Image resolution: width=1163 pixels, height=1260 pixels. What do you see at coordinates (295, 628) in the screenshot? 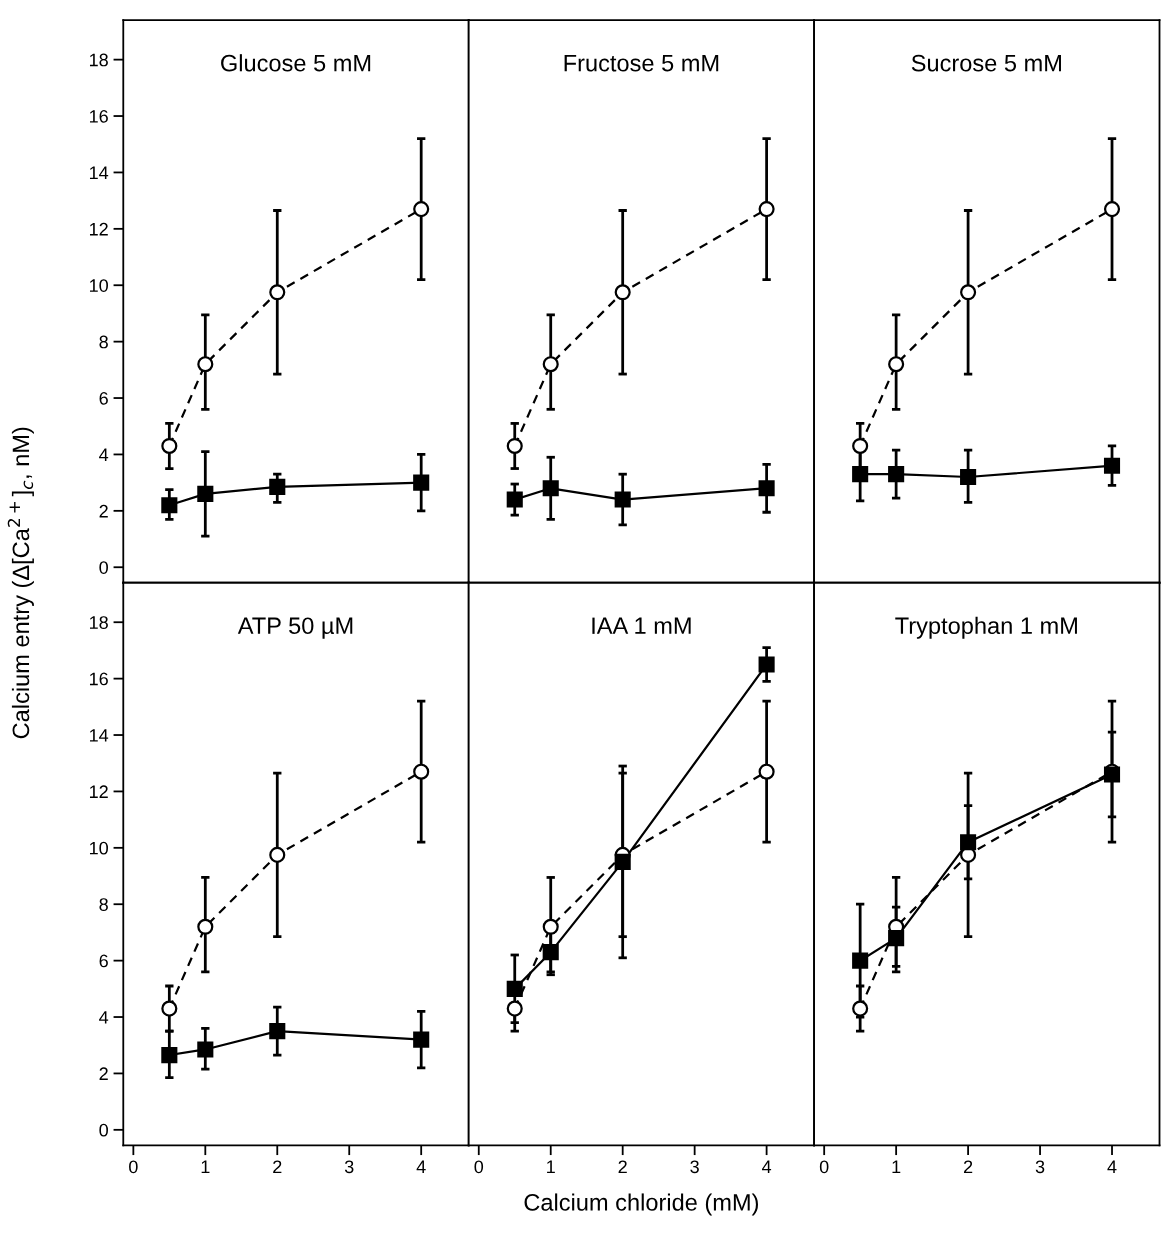
I see `text: ATP 50 µM` at bounding box center [295, 628].